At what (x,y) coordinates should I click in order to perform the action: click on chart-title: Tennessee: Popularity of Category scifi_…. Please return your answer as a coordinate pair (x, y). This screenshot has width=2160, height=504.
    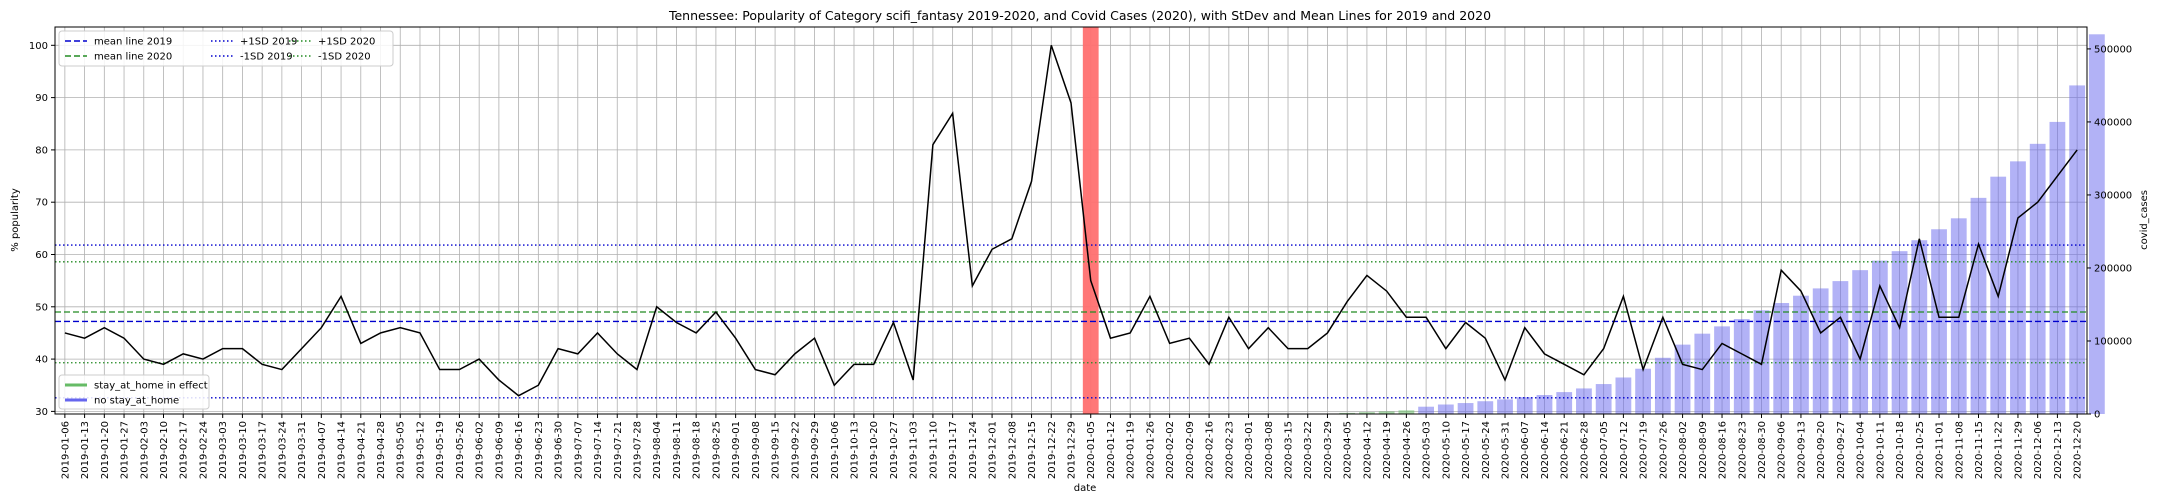
    Looking at the image, I should click on (1079, 15).